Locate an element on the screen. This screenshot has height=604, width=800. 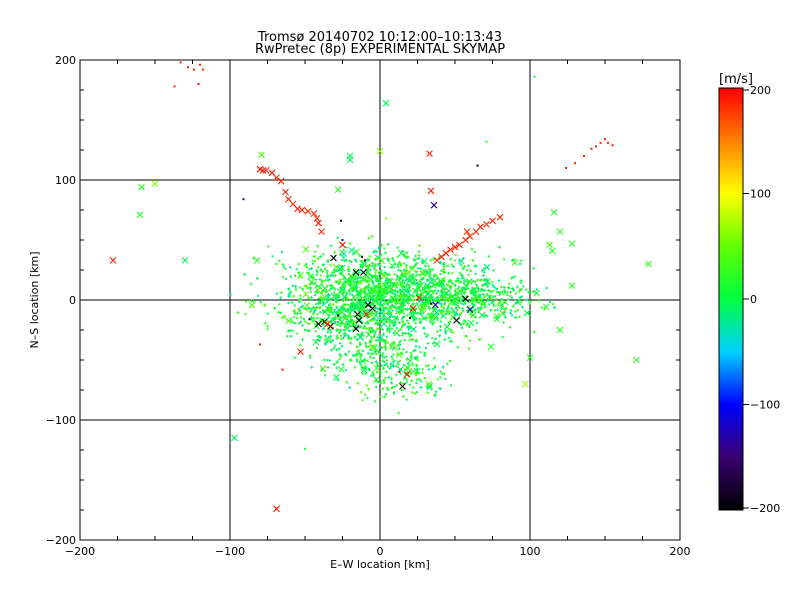
chart-subtitle: RwPretec (8p) EXPERIMENTAL SKYMAP is located at coordinates (380, 49).